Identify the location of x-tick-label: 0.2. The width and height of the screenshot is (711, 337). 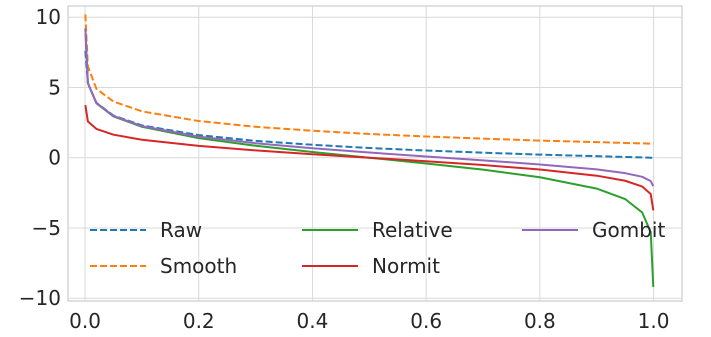
(199, 321).